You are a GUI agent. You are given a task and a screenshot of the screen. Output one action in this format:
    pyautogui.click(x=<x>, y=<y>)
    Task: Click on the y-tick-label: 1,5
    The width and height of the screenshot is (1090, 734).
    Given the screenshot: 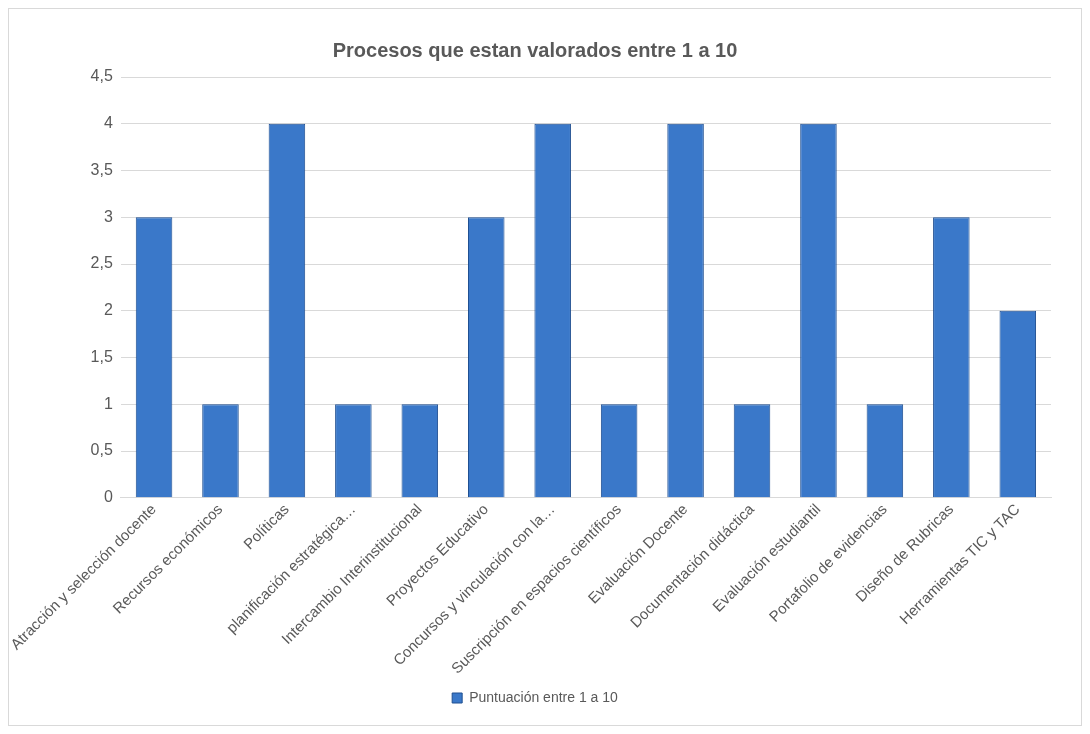 What is the action you would take?
    pyautogui.click(x=101, y=356)
    